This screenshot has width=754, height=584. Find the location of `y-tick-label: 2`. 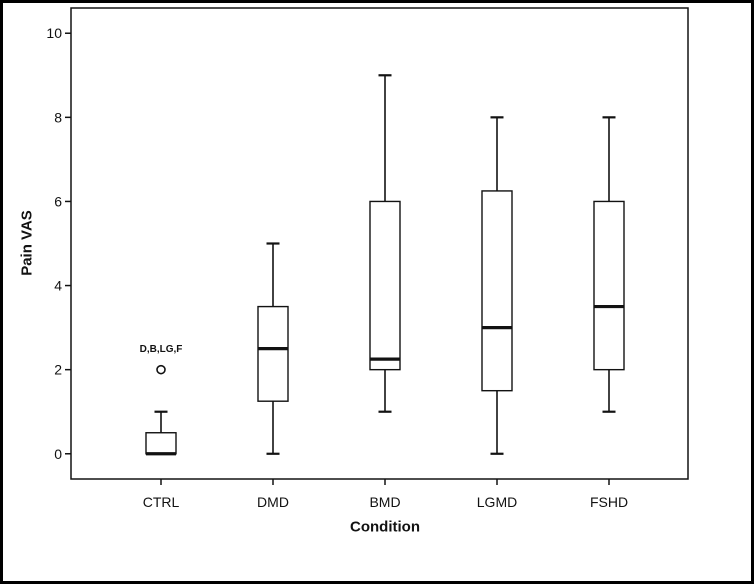

y-tick-label: 2 is located at coordinates (58, 370).